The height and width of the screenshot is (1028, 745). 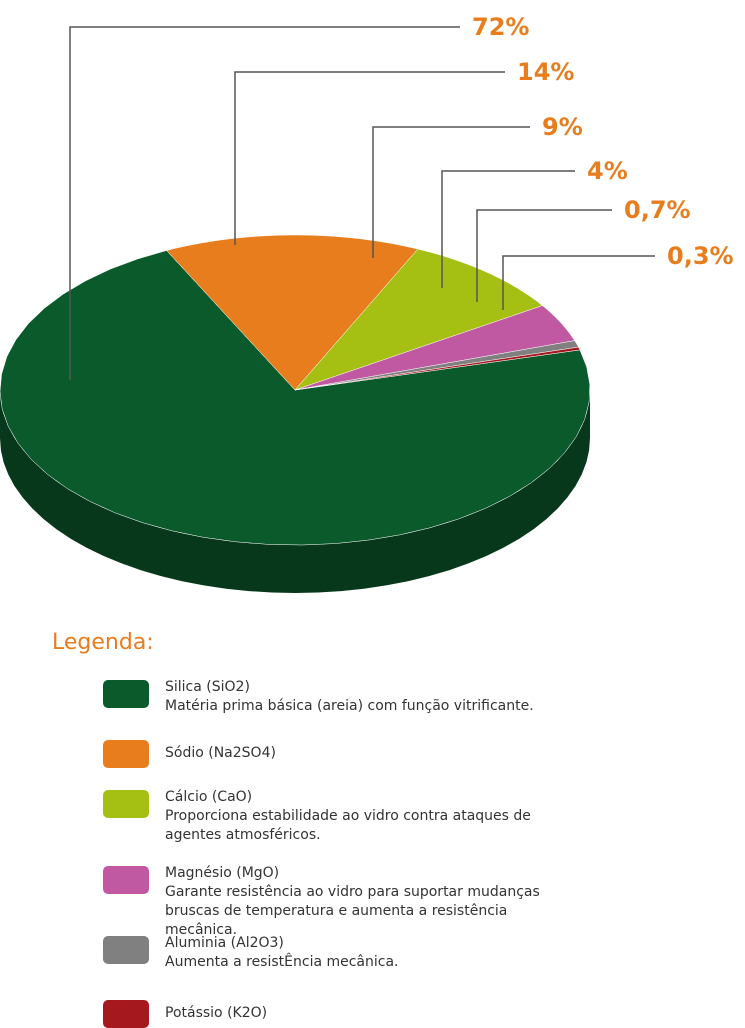 What do you see at coordinates (222, 873) in the screenshot?
I see `legend-label: Magnésio (MgO)` at bounding box center [222, 873].